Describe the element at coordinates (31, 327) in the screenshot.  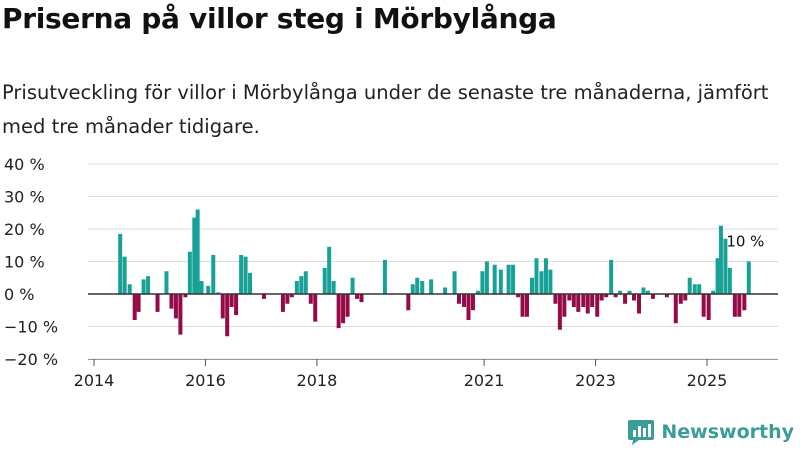
I see `y-tick-label: −10 %` at that location.